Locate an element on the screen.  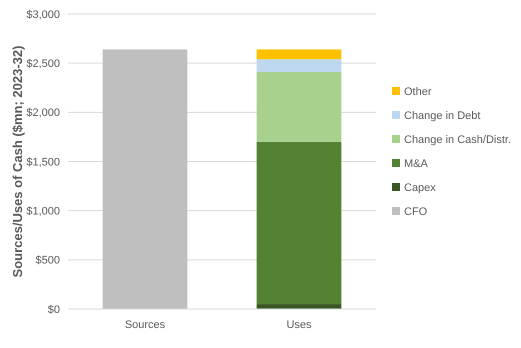
legend-label: M&A is located at coordinates (416, 164).